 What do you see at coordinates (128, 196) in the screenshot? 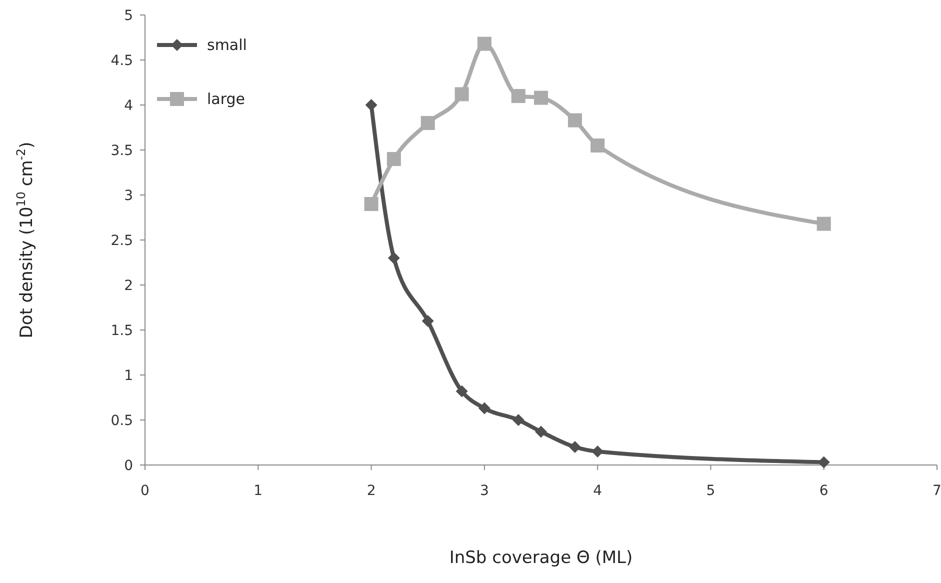
I see `y-tick-label: 3` at bounding box center [128, 196].